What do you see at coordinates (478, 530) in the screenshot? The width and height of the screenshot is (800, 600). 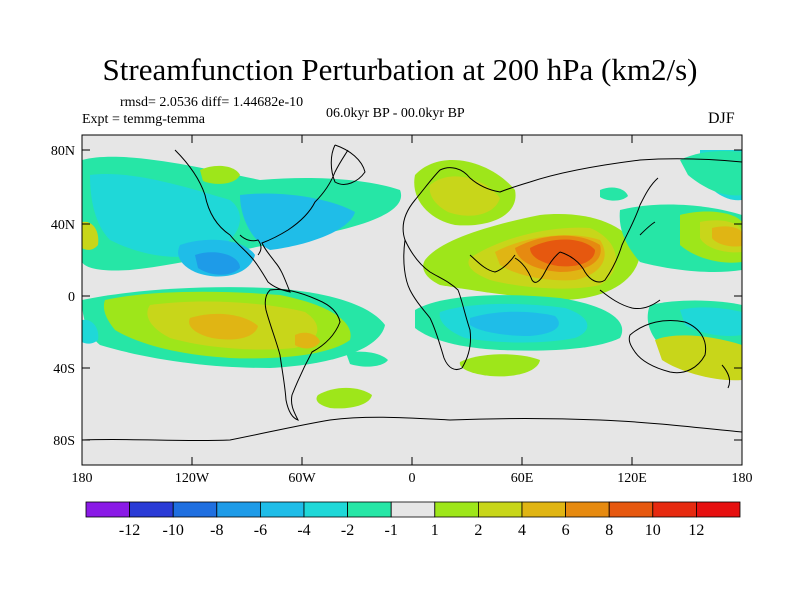 I see `colorbar-label: 2` at bounding box center [478, 530].